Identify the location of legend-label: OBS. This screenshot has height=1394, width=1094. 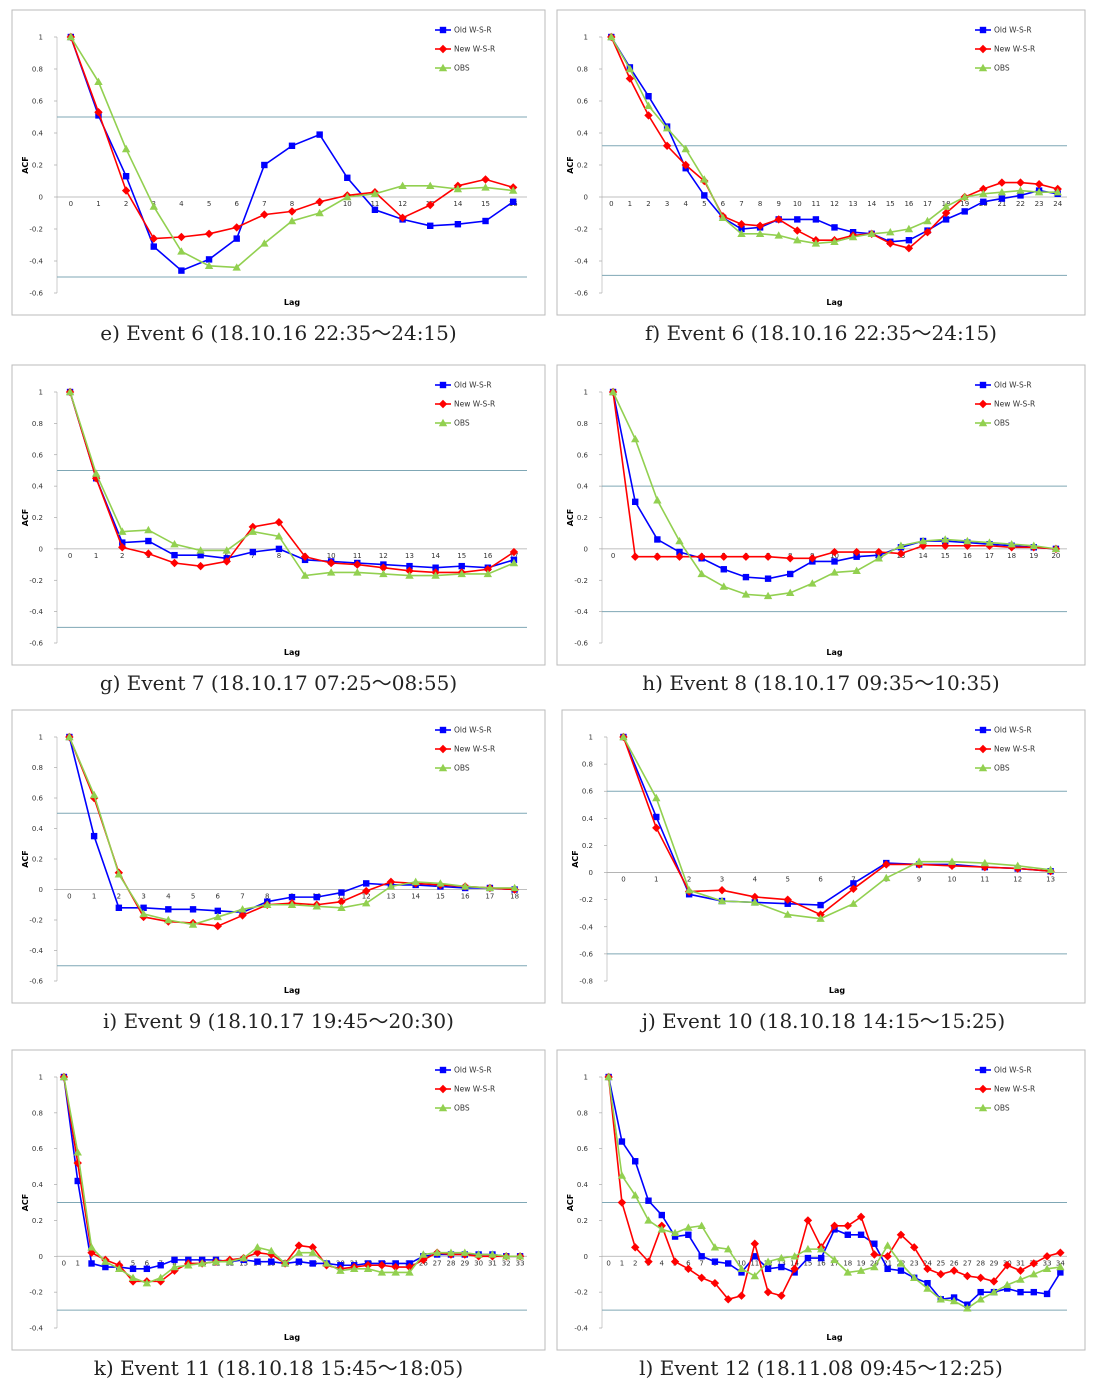
(1002, 68).